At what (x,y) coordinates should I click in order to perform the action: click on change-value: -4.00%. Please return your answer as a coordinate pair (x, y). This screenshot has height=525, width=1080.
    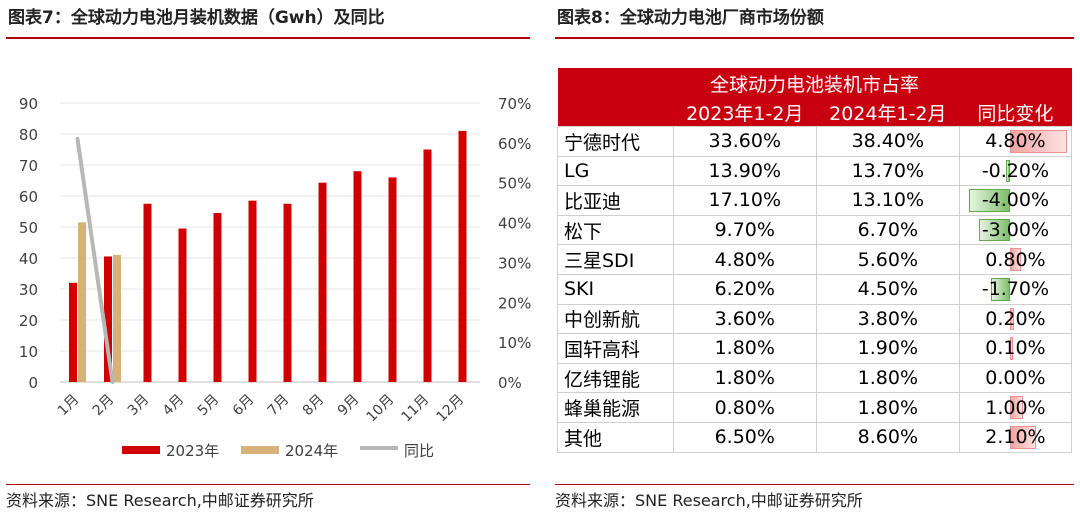
    Looking at the image, I should click on (1015, 200).